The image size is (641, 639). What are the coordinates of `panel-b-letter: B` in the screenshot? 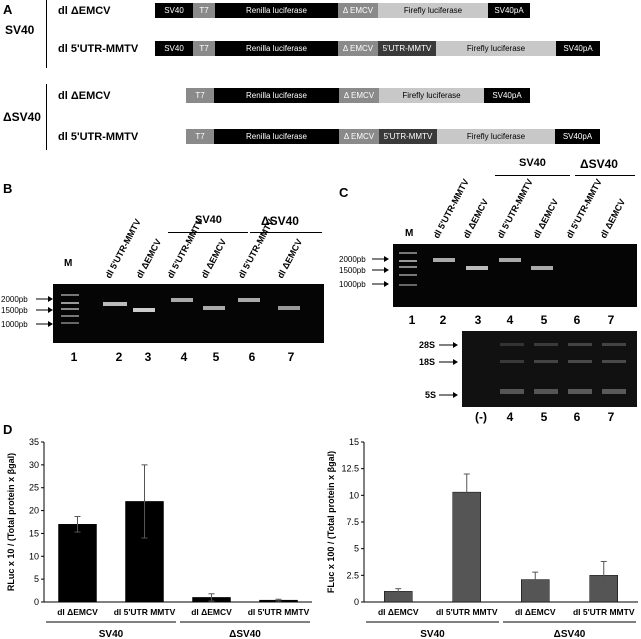 It's located at (8, 188).